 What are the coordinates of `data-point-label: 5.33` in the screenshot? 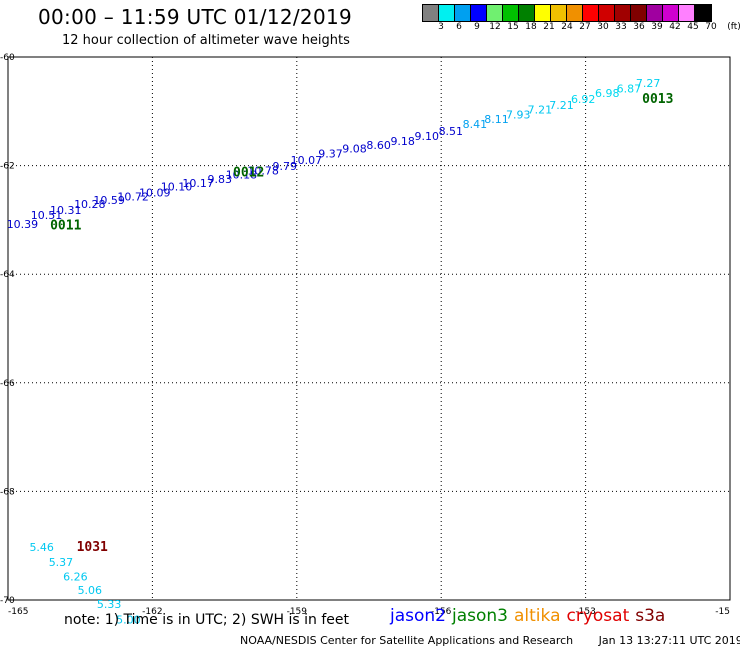 It's located at (109, 604).